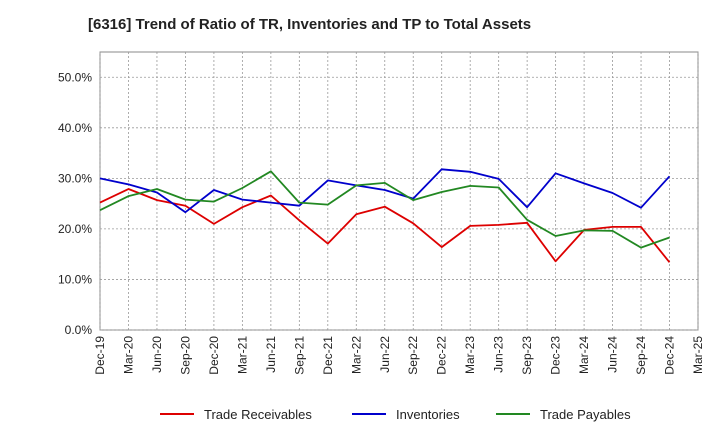 Image resolution: width=720 pixels, height=440 pixels. Describe the element at coordinates (75, 229) in the screenshot. I see `y-tick-label: 20.0%` at that location.